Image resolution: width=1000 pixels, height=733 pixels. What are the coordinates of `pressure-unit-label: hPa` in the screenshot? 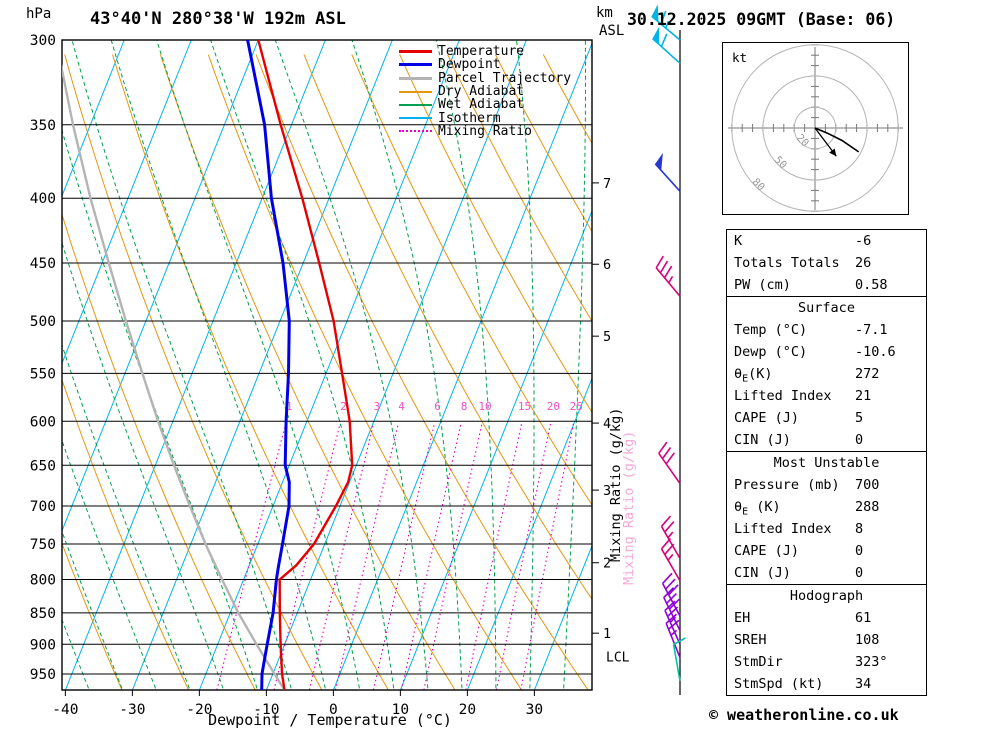 It's located at (39, 14).